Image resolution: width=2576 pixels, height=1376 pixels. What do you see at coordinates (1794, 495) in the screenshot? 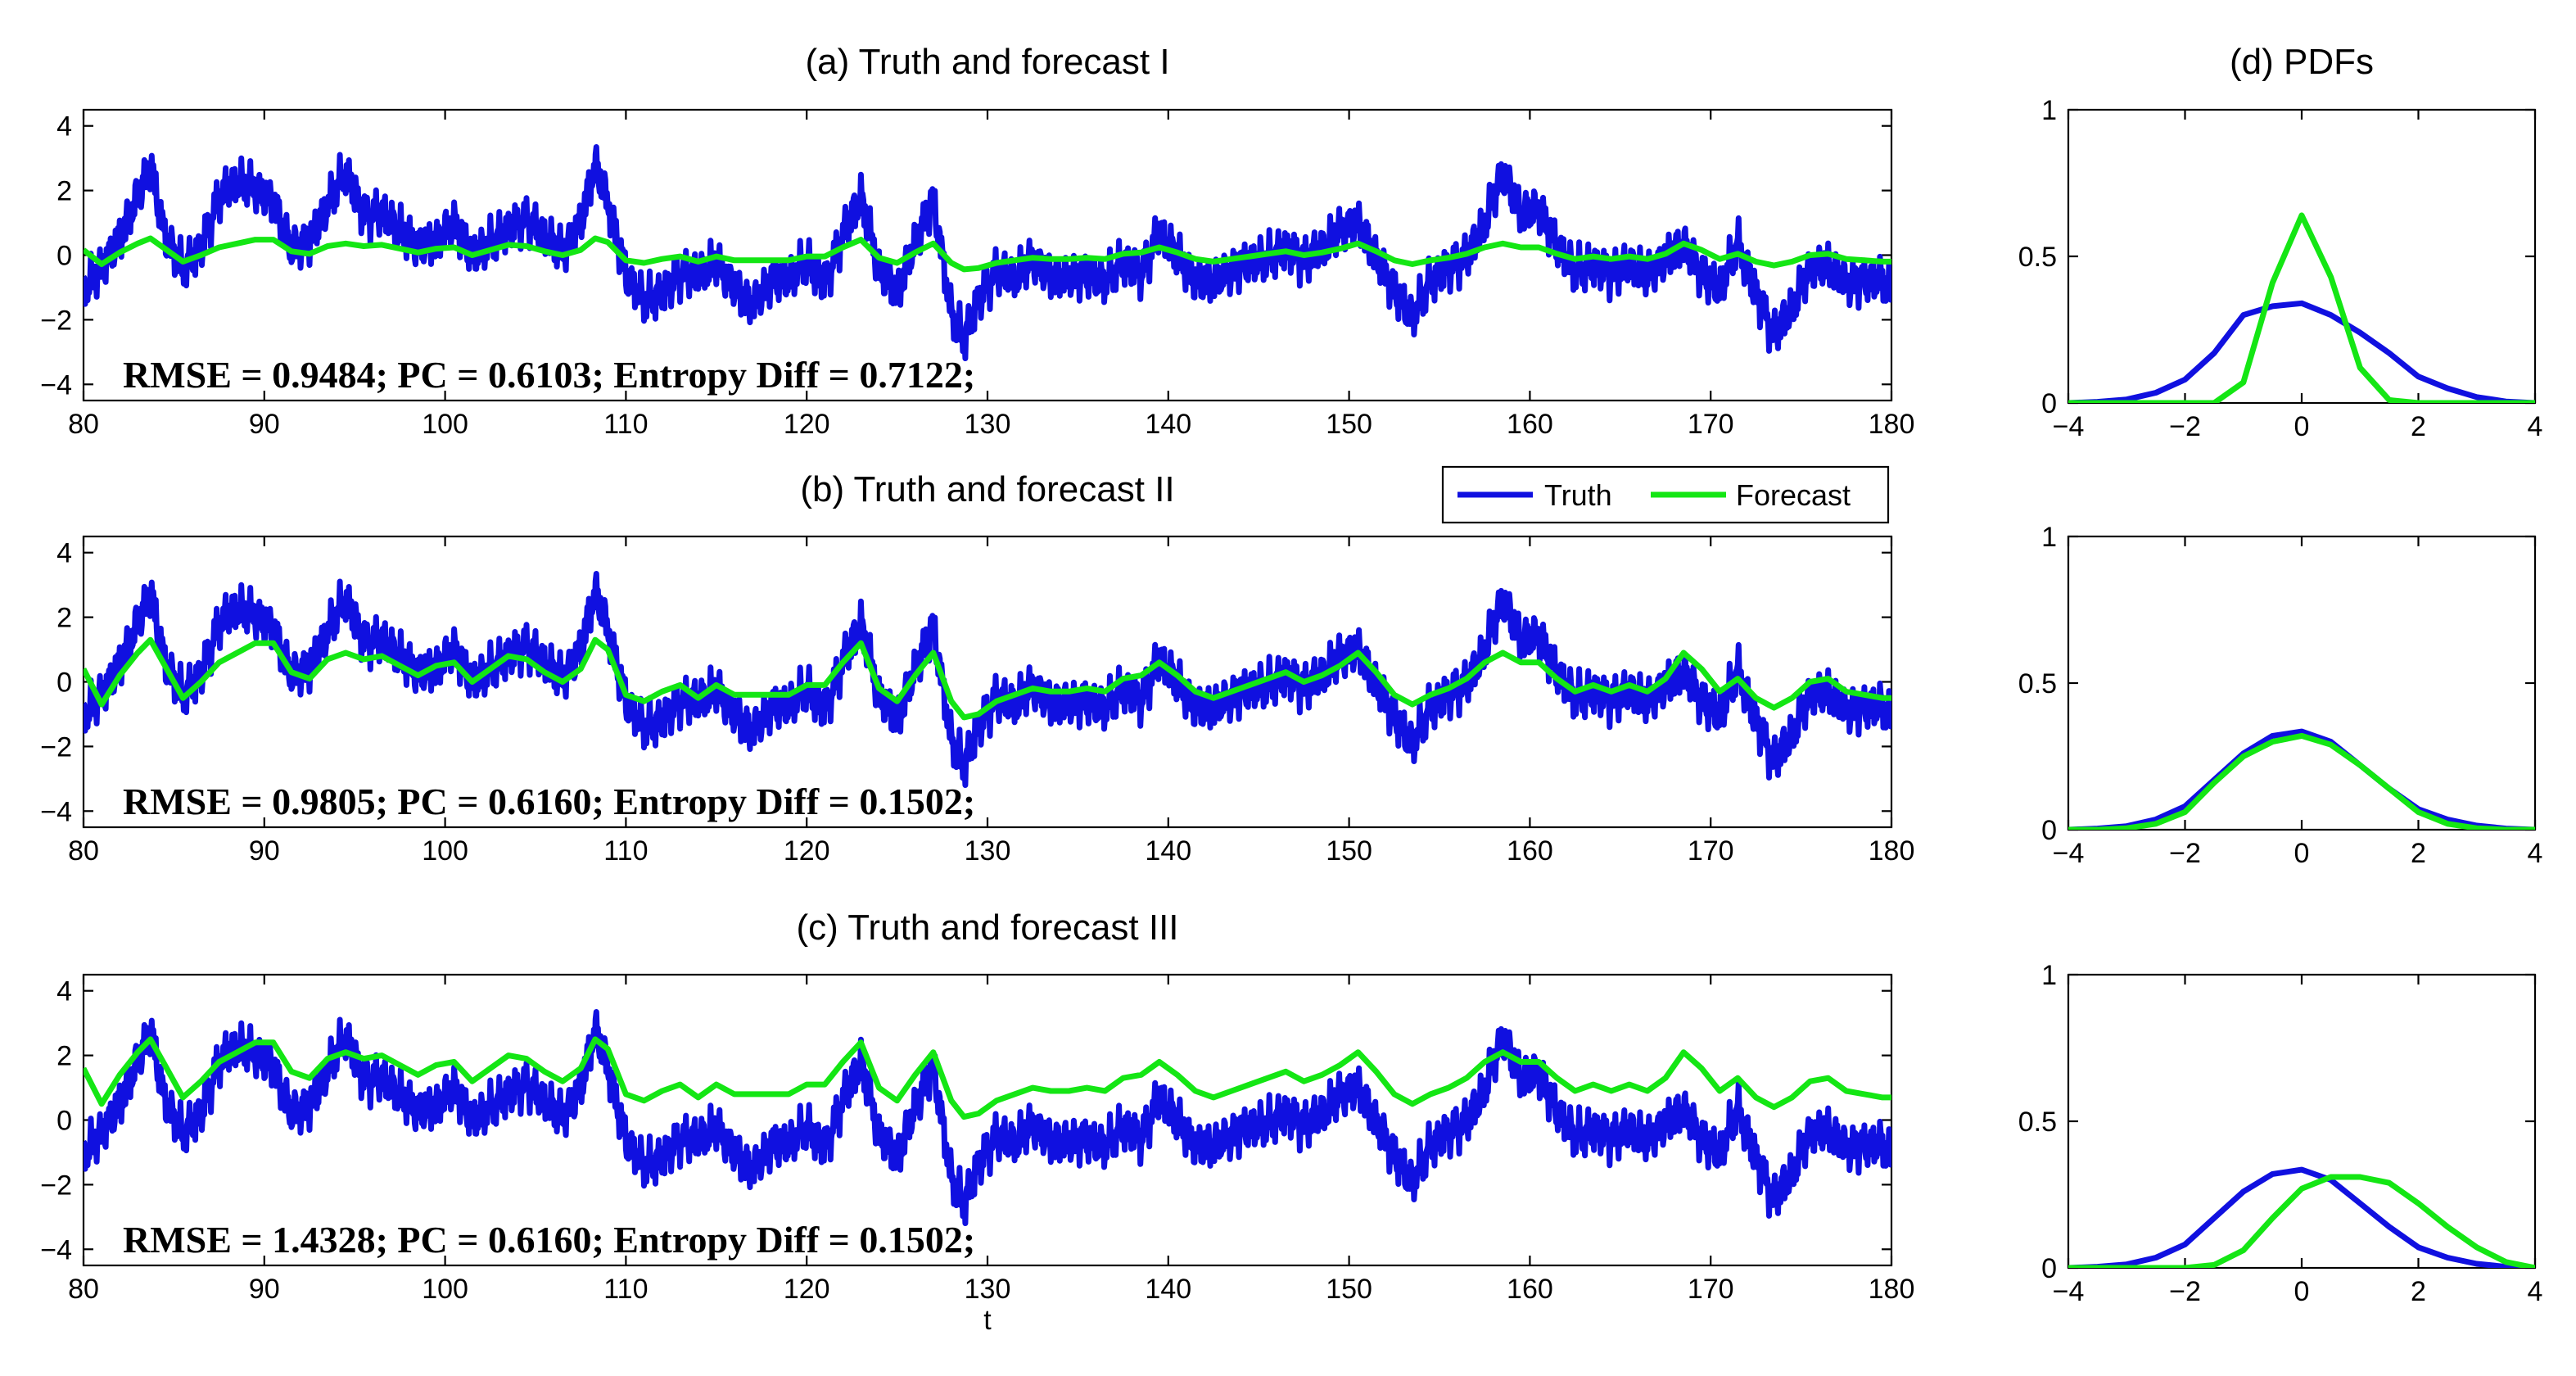
I see `legend-forecast-label: Forecast` at bounding box center [1794, 495].